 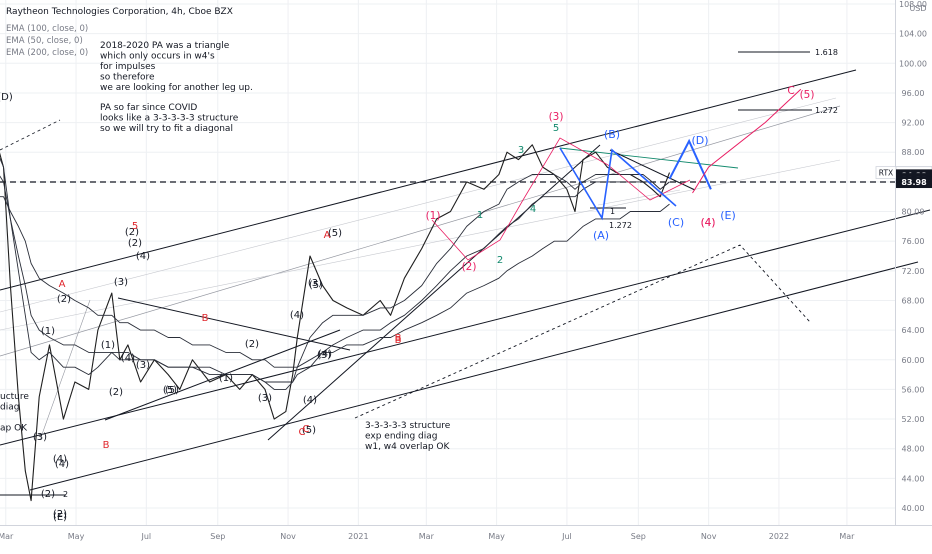 I want to click on wave-label-blue: (D), so click(x=699, y=140).